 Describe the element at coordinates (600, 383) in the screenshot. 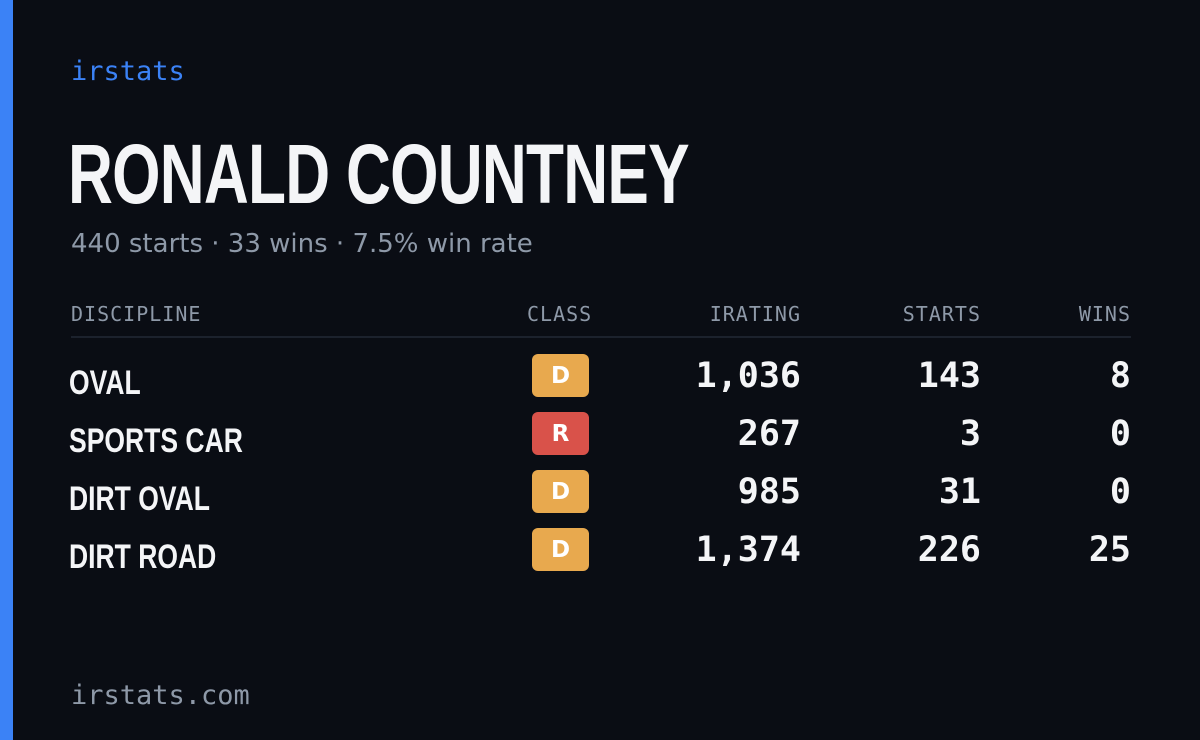

I see `table-row: OVAL D 1,036 143 8` at that location.